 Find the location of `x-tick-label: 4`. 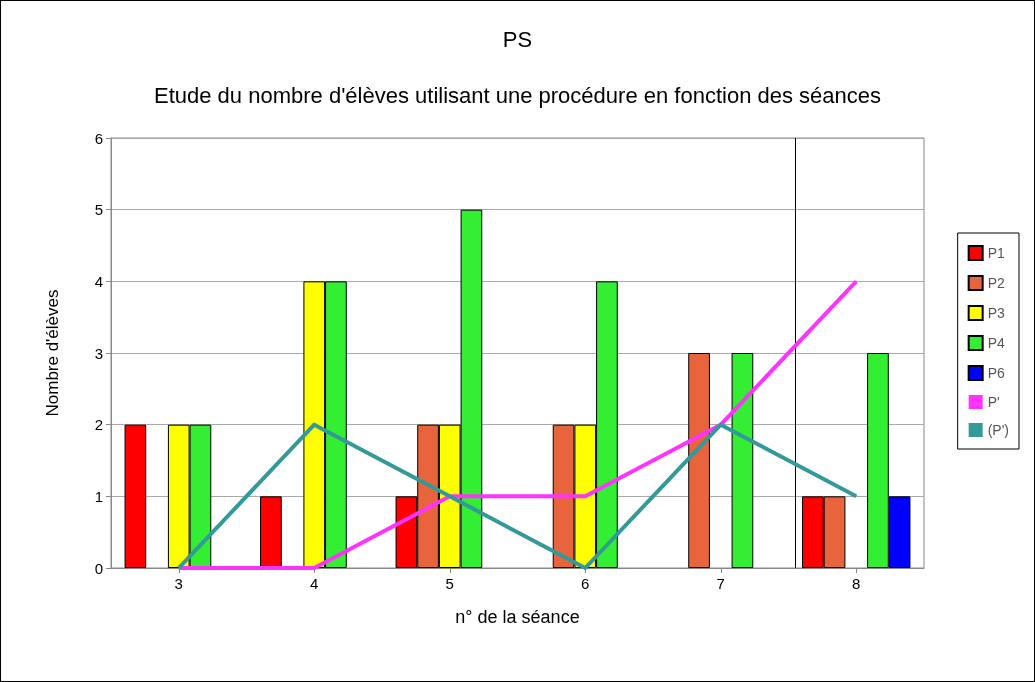

x-tick-label: 4 is located at coordinates (314, 583).